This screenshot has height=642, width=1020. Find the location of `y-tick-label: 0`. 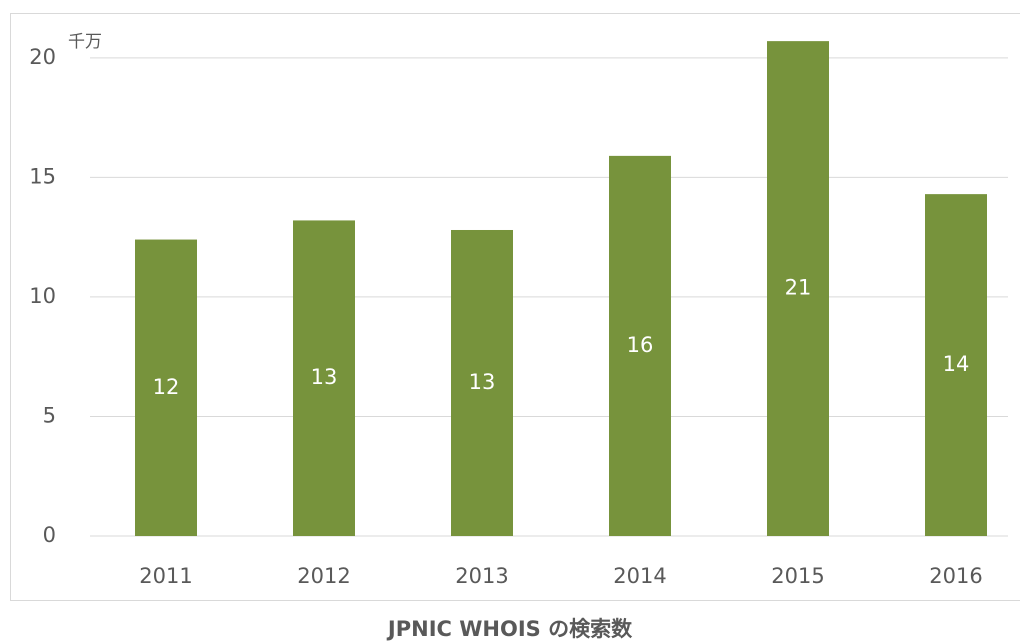

y-tick-label: 0 is located at coordinates (49, 535).